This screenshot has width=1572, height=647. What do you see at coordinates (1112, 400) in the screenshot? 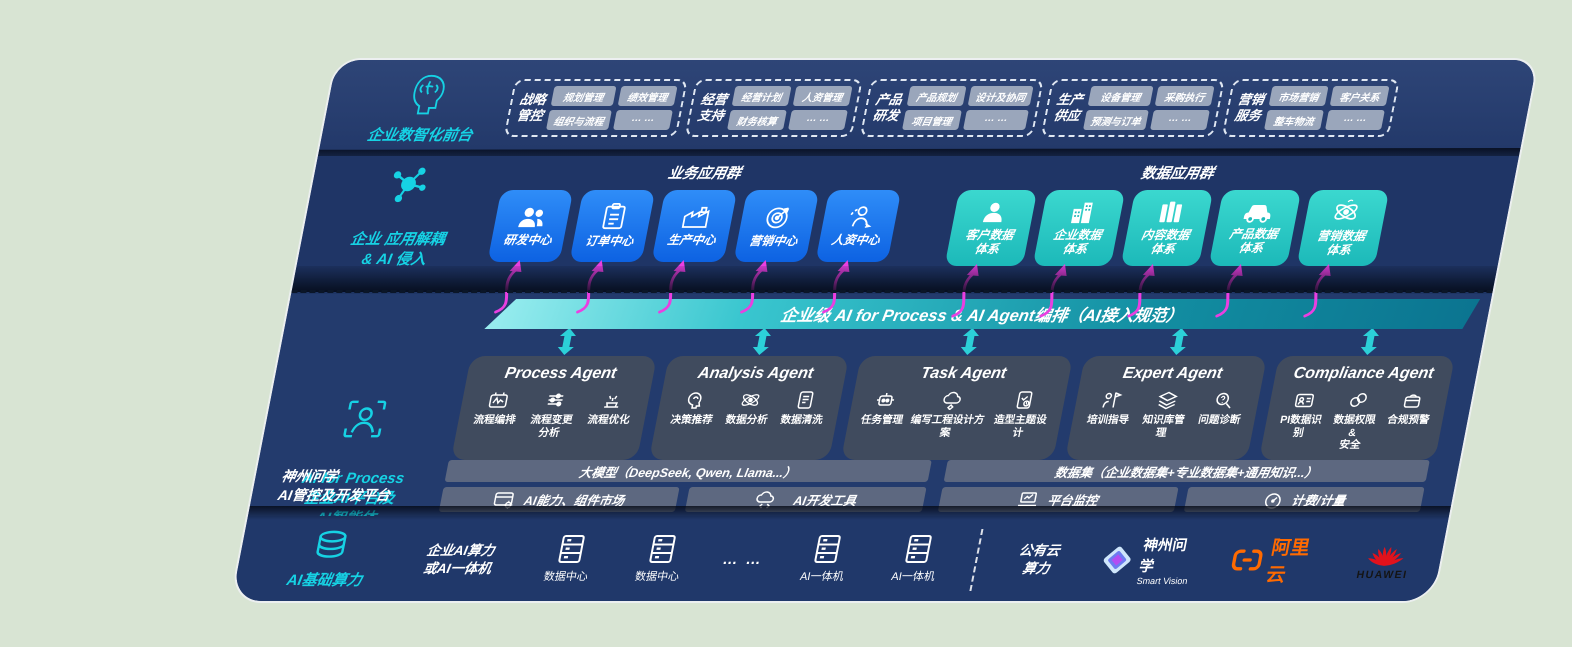
I see `teach-icon` at bounding box center [1112, 400].